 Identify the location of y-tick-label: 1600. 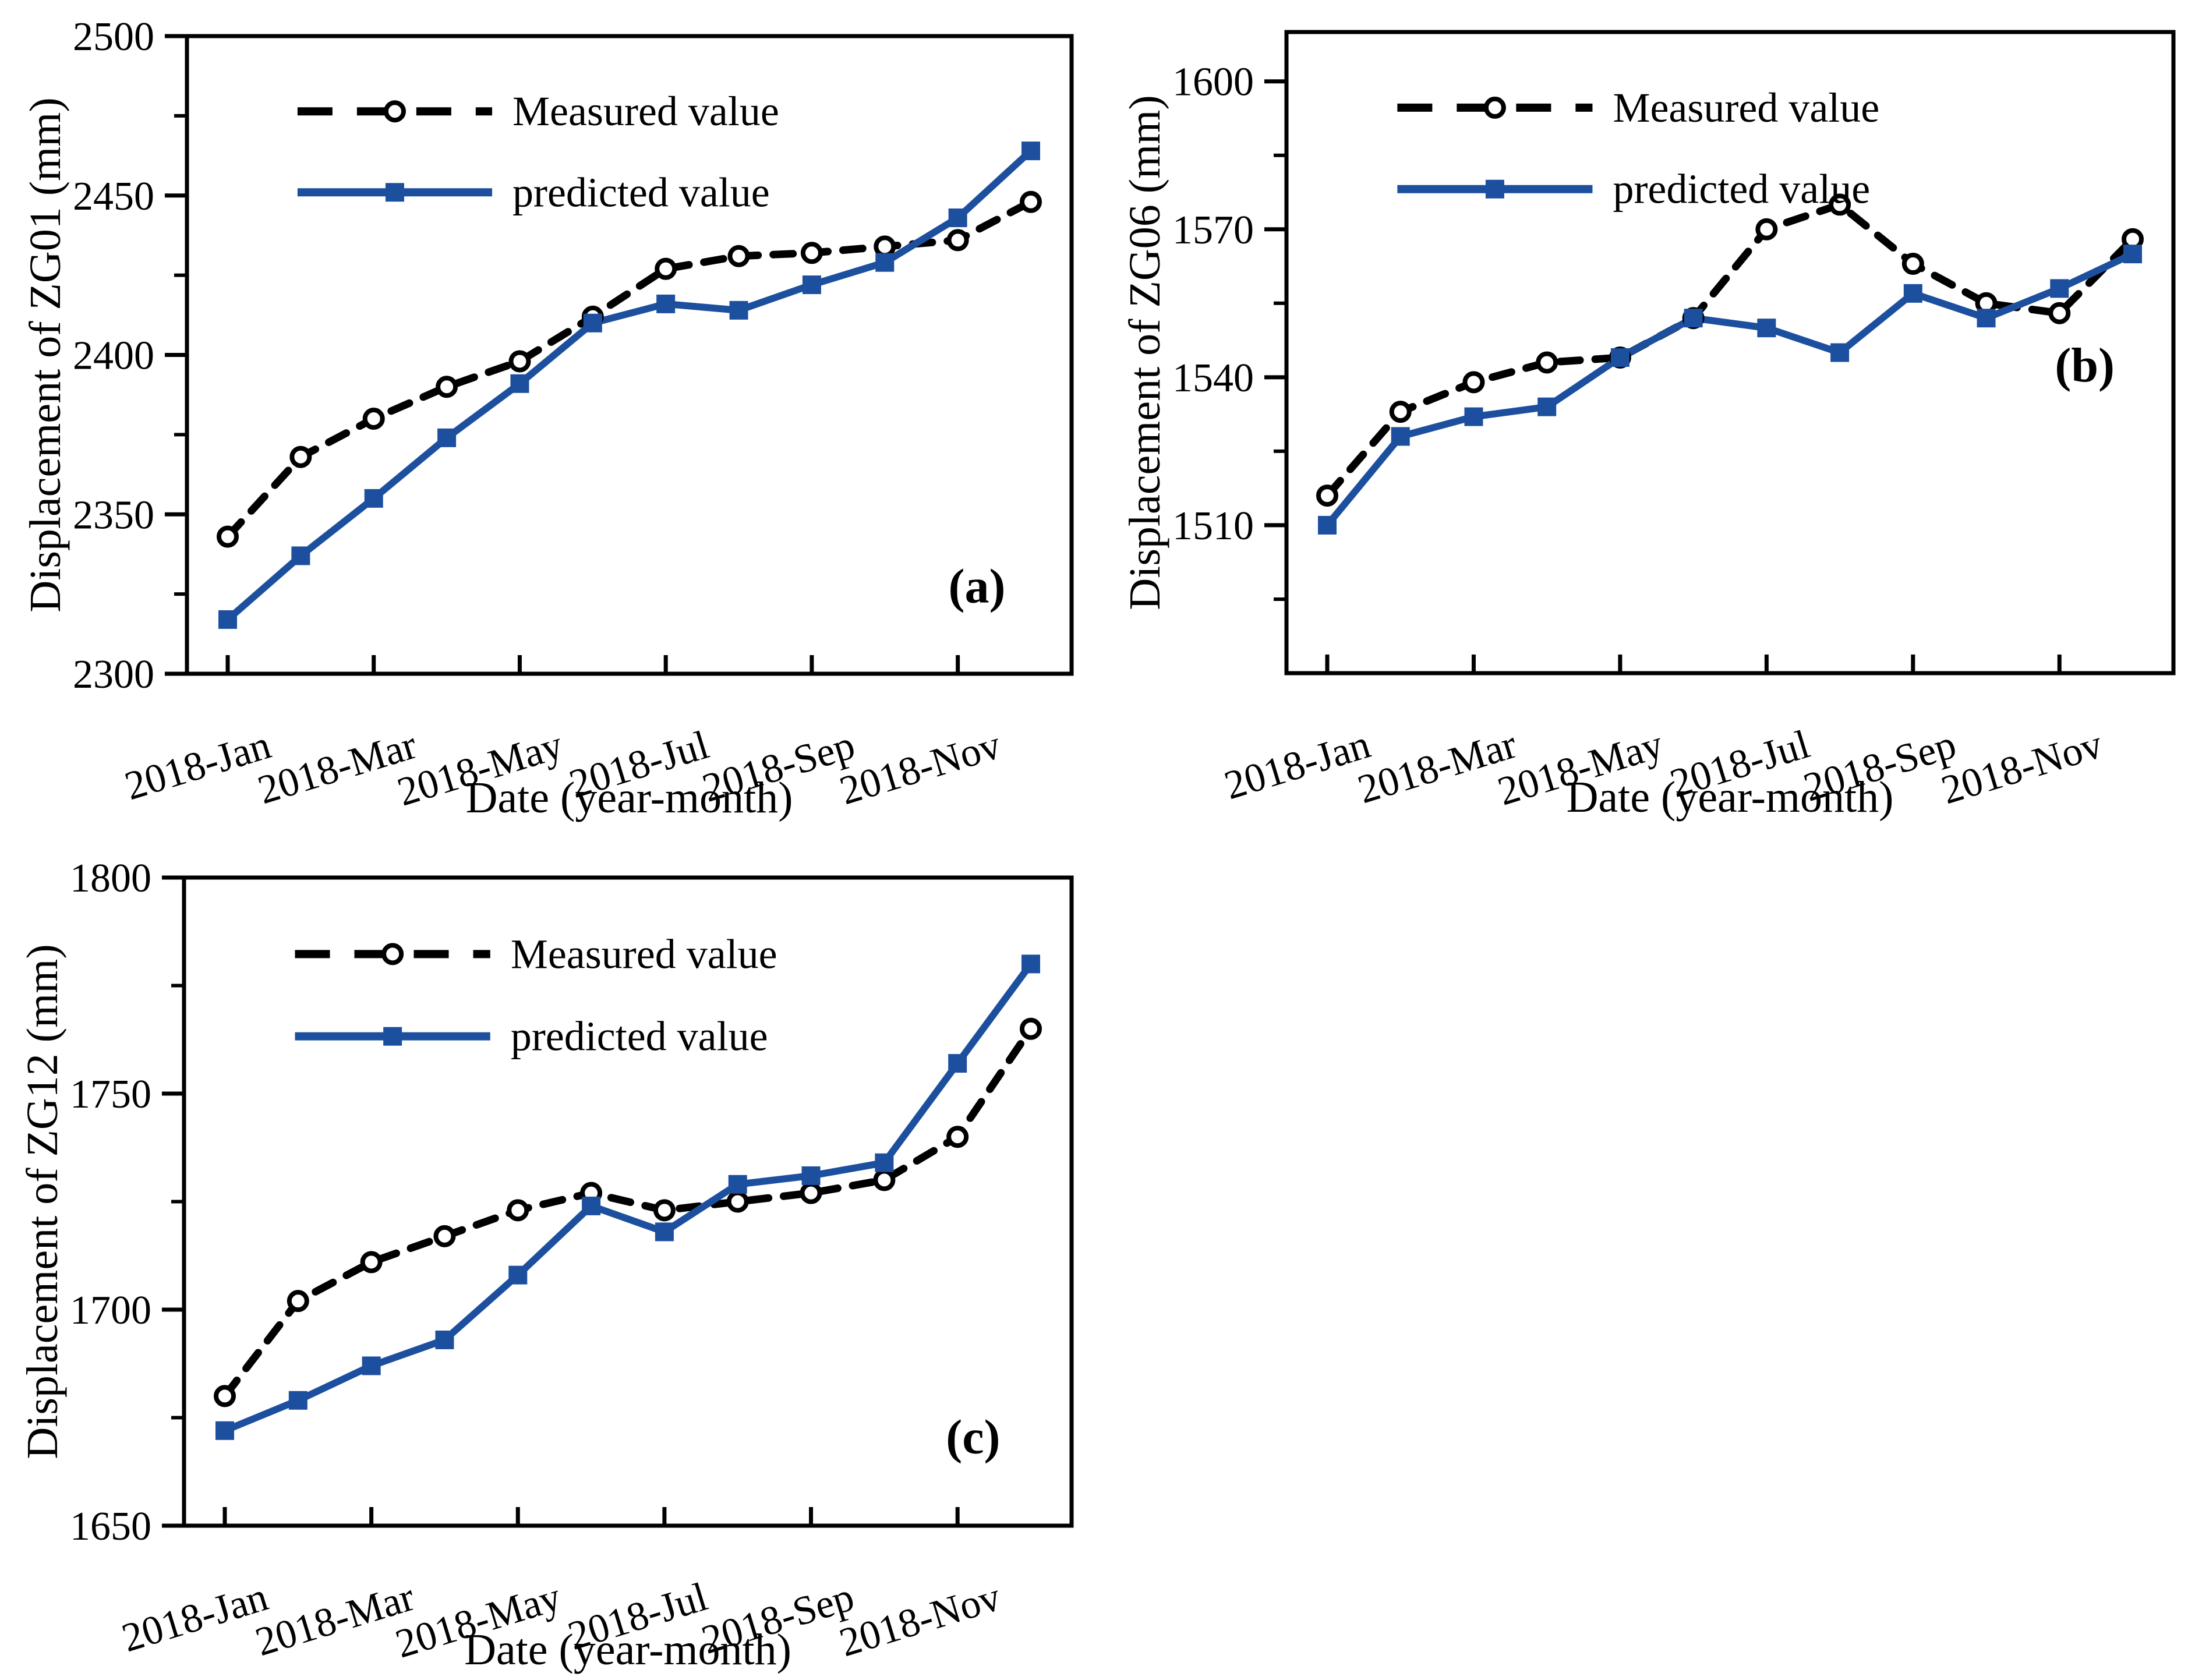
(1213, 82).